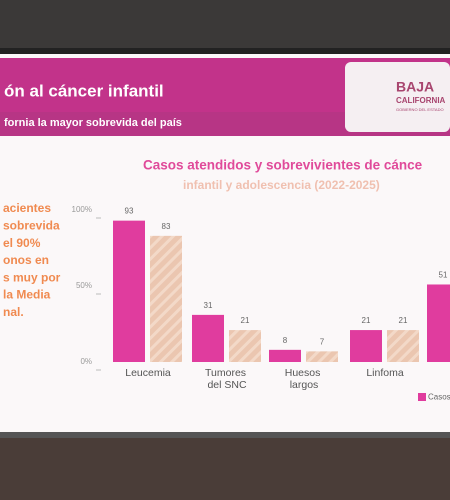 The width and height of the screenshot is (450, 500). Describe the element at coordinates (225, 25) in the screenshot. I see `wall` at that location.